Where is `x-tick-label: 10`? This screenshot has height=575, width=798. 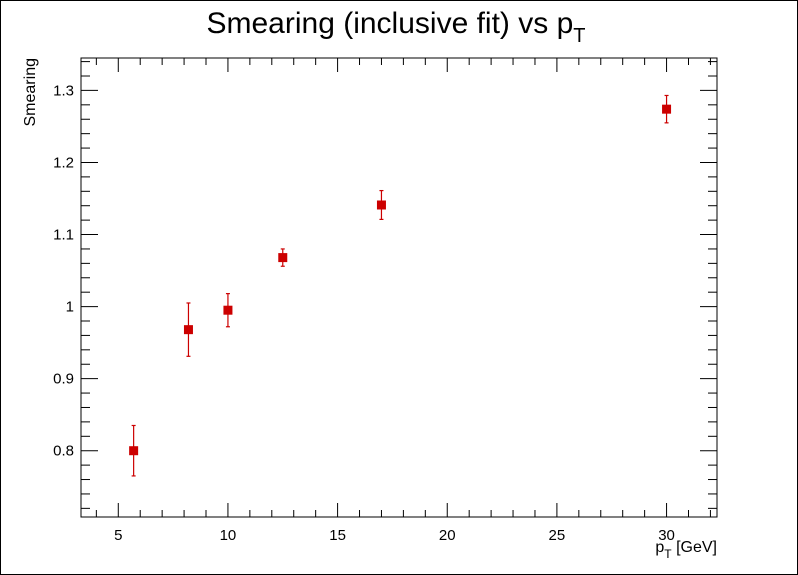
x-tick-label: 10 is located at coordinates (228, 535).